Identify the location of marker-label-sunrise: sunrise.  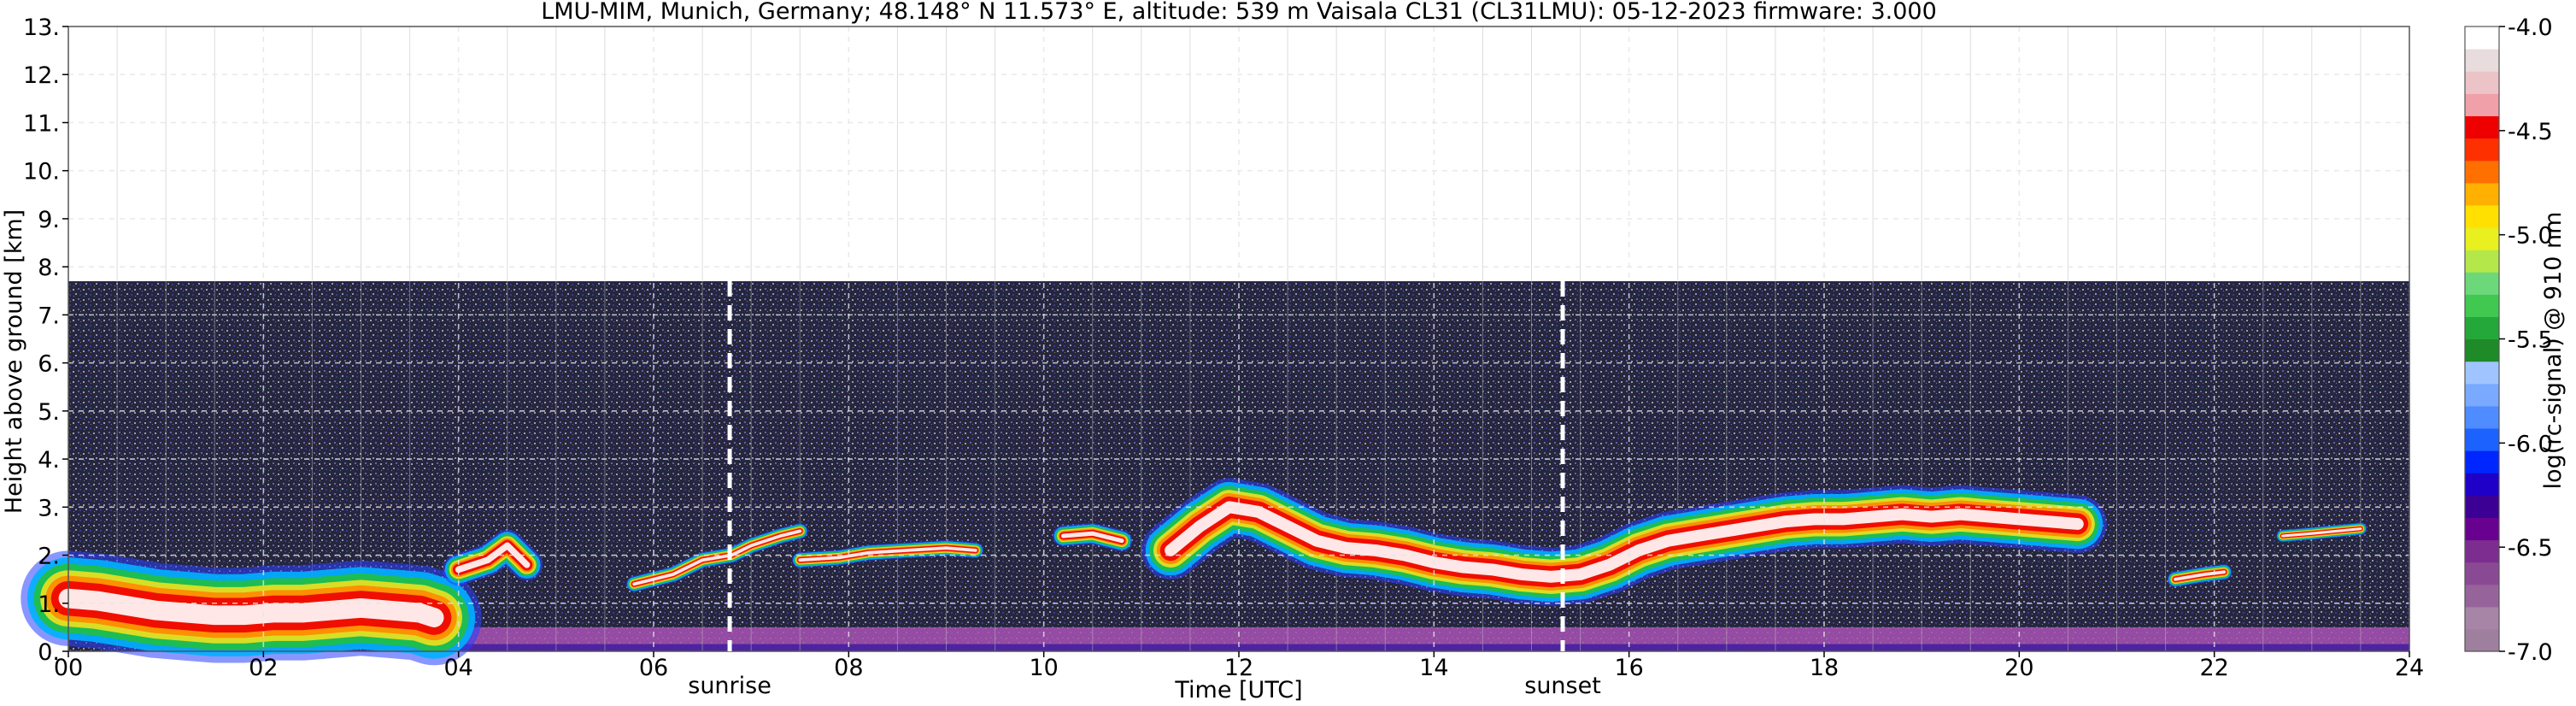
(730, 686).